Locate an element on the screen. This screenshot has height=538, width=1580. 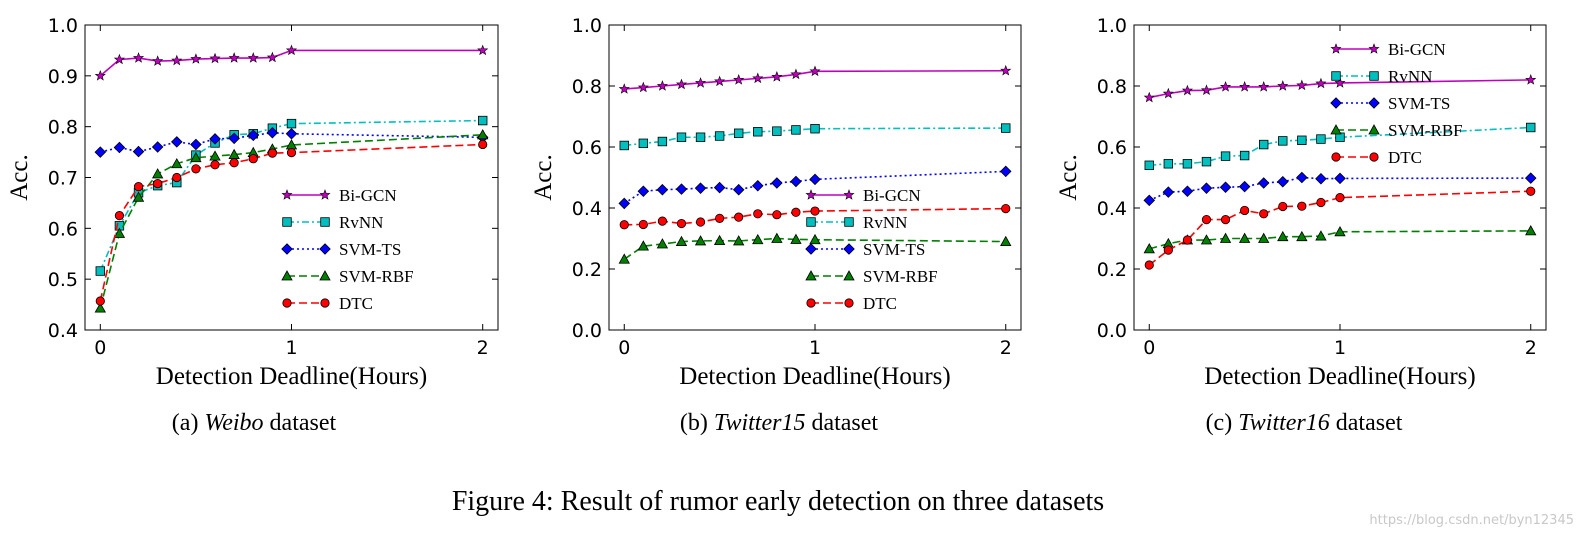
y-tick-label: 0.4 is located at coordinates (587, 209).